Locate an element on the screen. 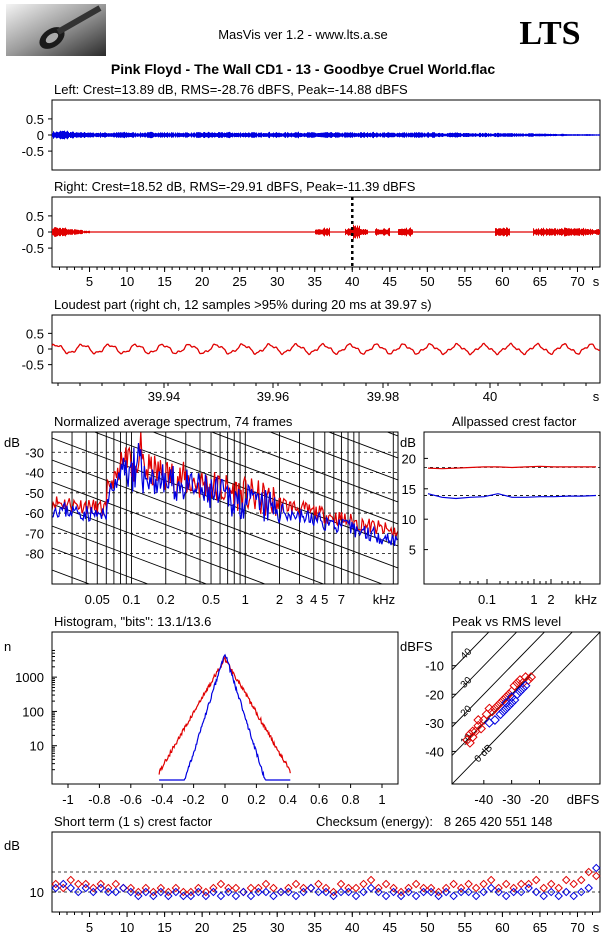 The height and width of the screenshot is (946, 606). short-crest-xtick-label: 20 is located at coordinates (202, 927).